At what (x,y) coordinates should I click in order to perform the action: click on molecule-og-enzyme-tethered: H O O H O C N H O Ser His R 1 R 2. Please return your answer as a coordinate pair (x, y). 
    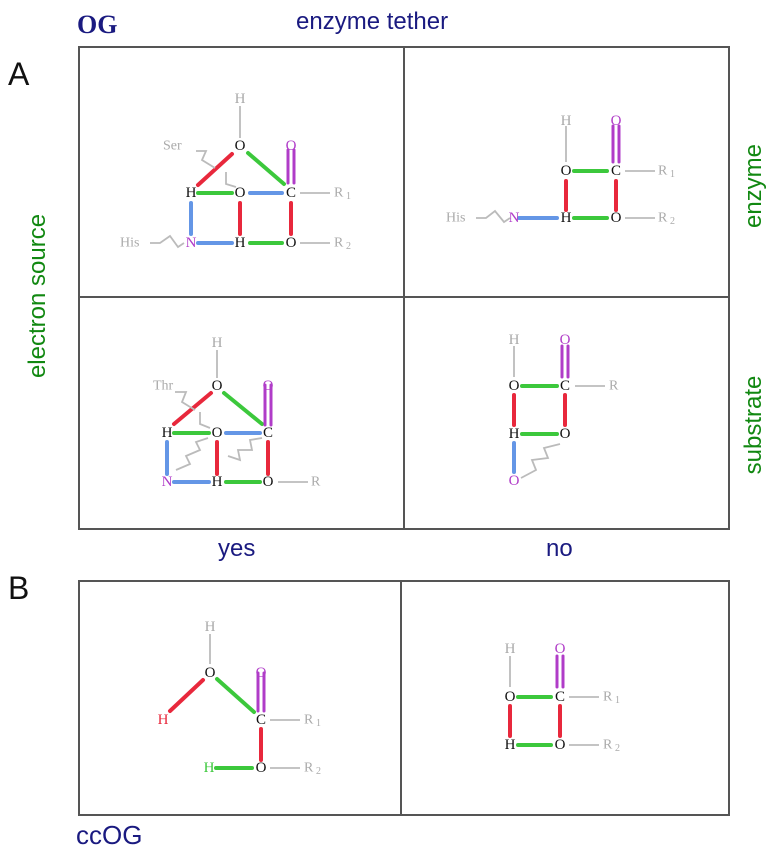
    Looking at the image, I should click on (235, 171).